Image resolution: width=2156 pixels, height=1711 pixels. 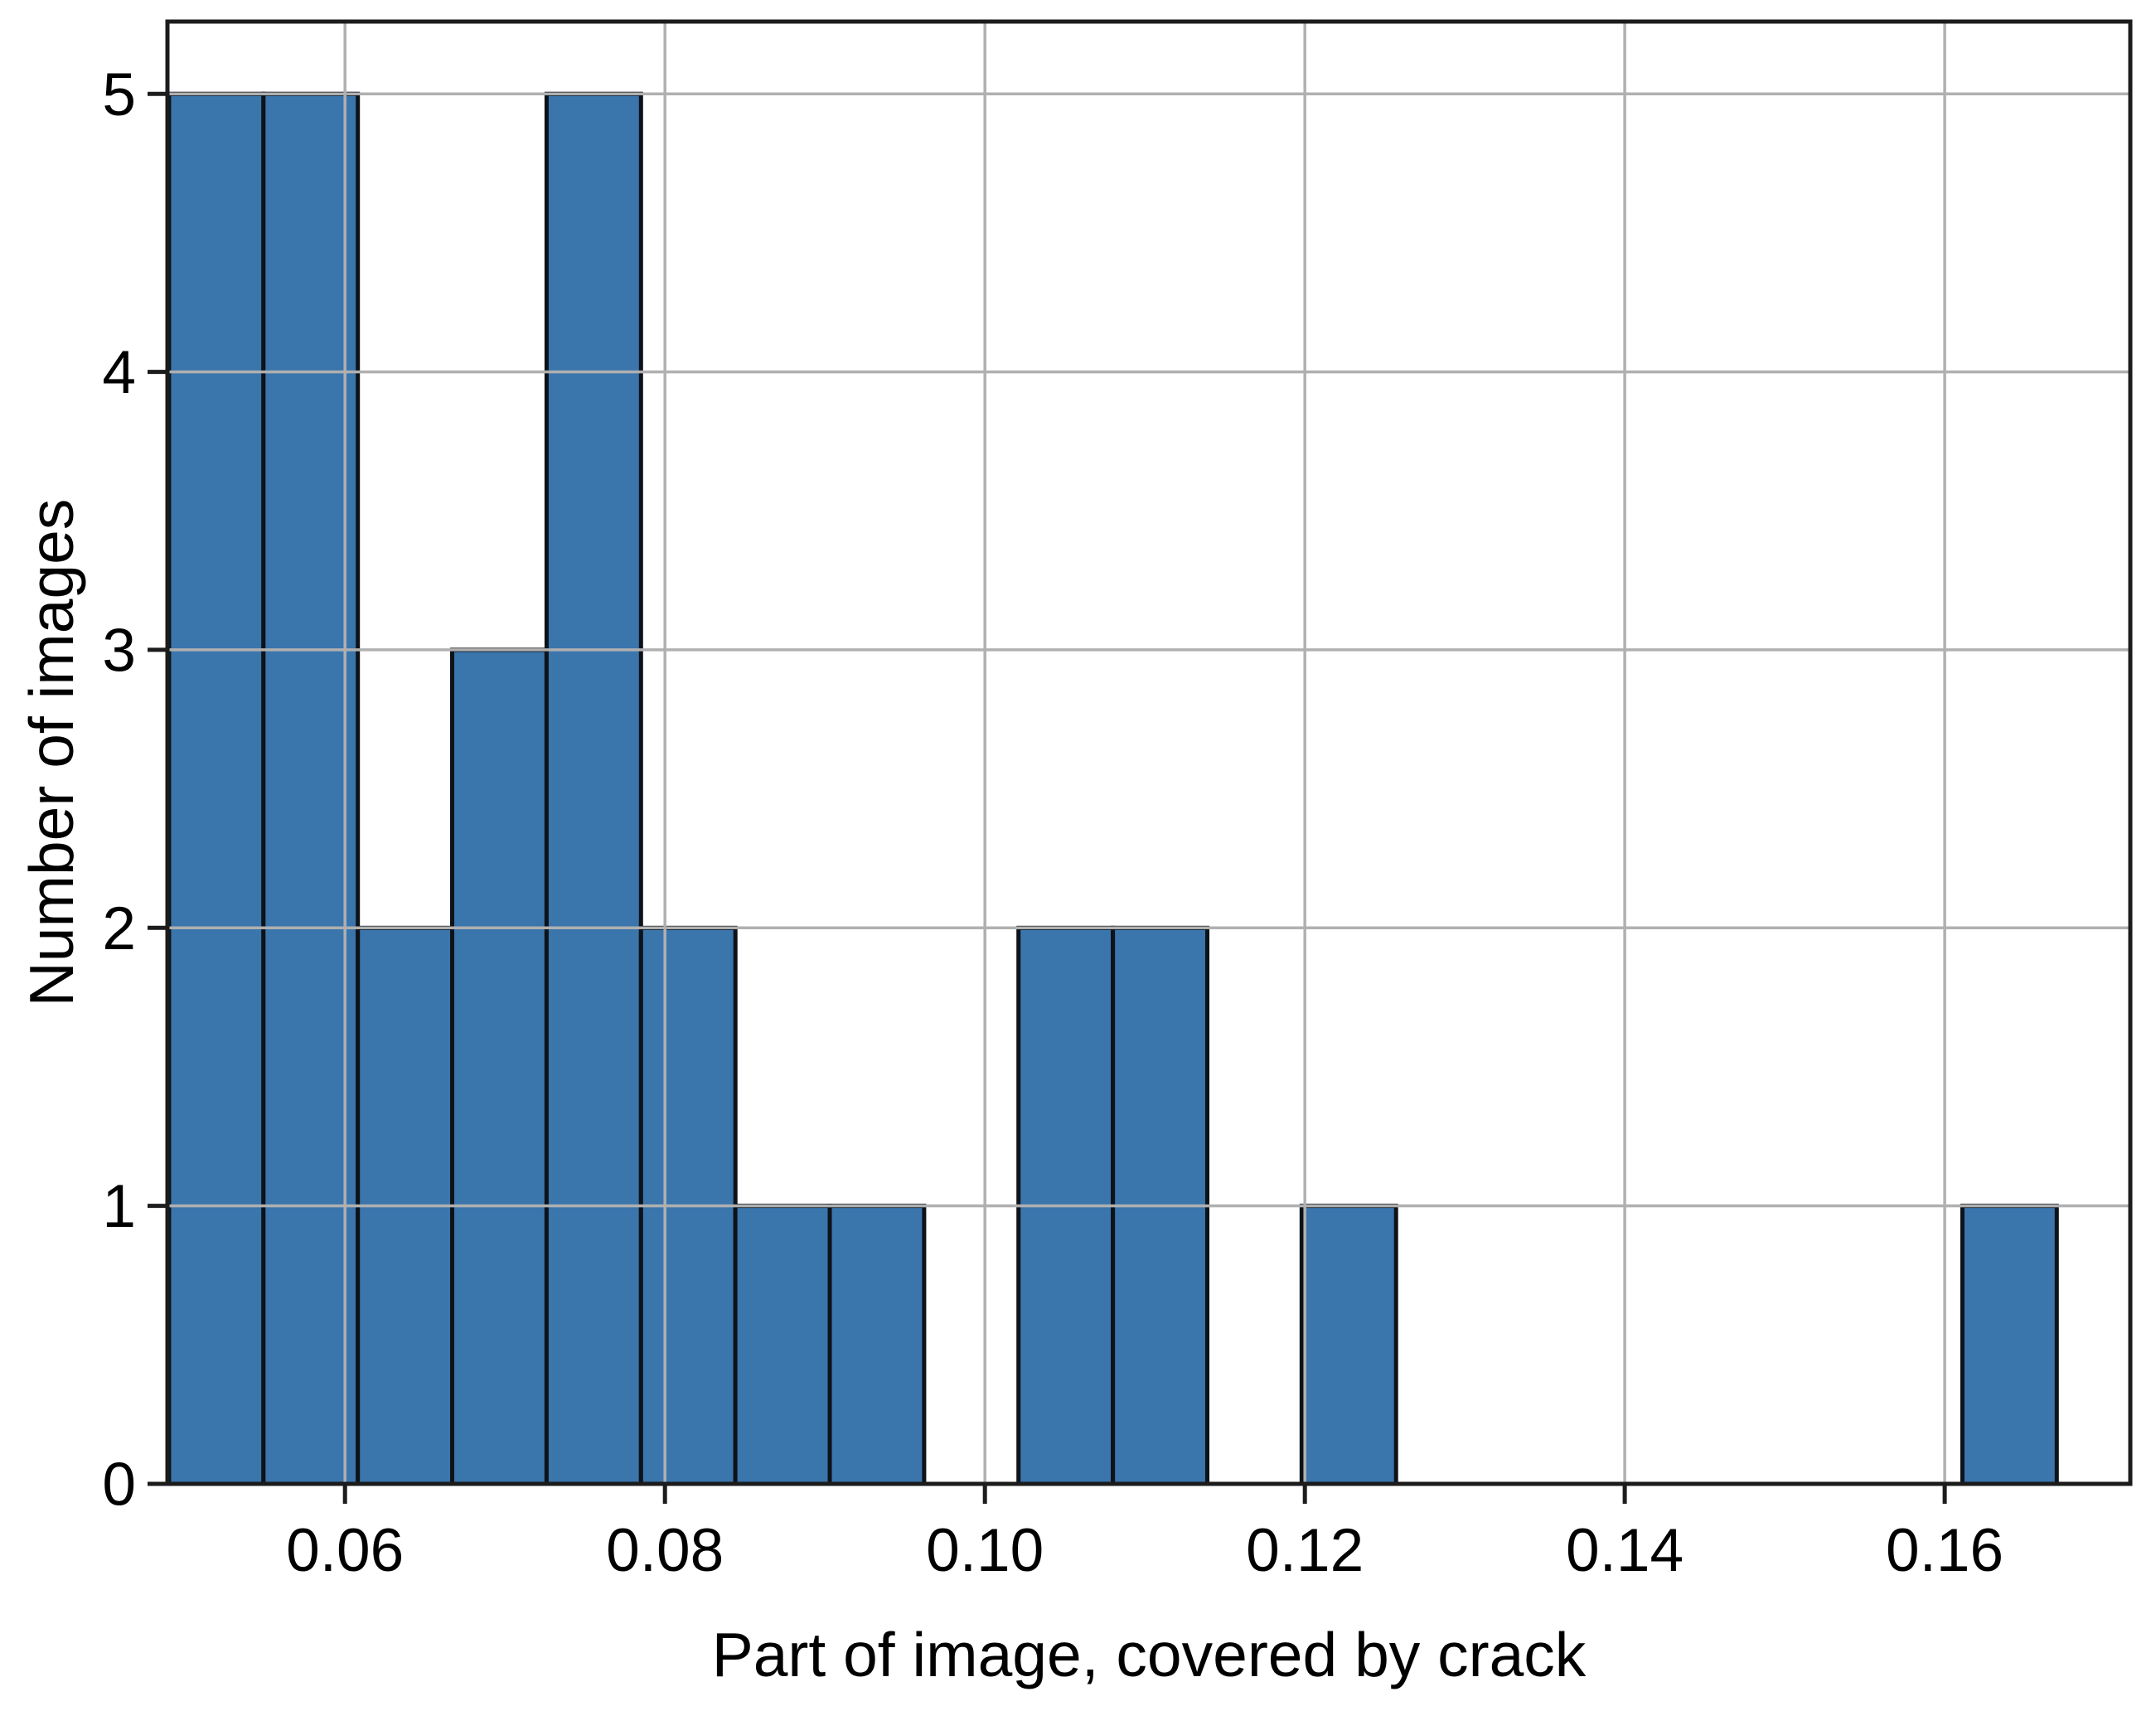 I want to click on x-tick-label: 0.12, so click(x=1305, y=1550).